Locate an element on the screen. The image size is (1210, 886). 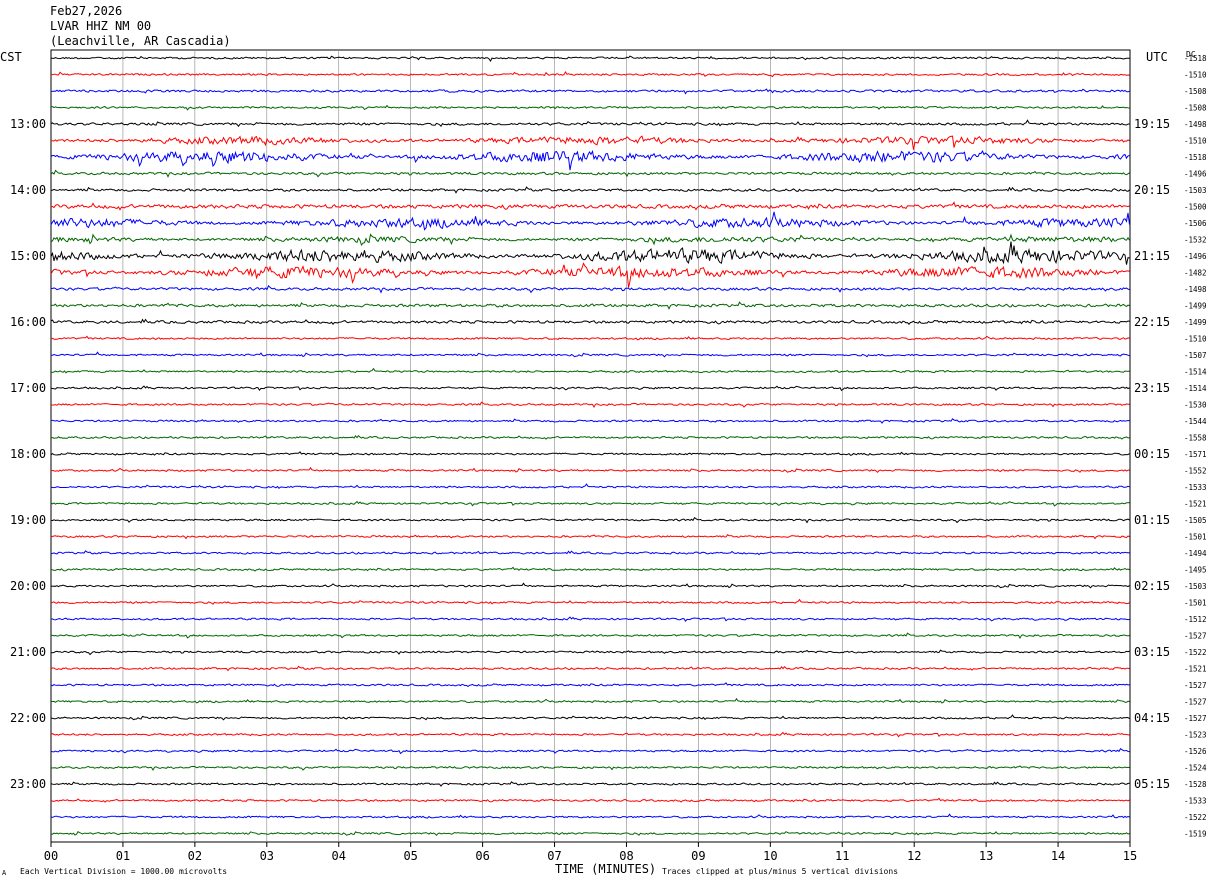
utc-hour-label: 03:15 is located at coordinates (1152, 652).